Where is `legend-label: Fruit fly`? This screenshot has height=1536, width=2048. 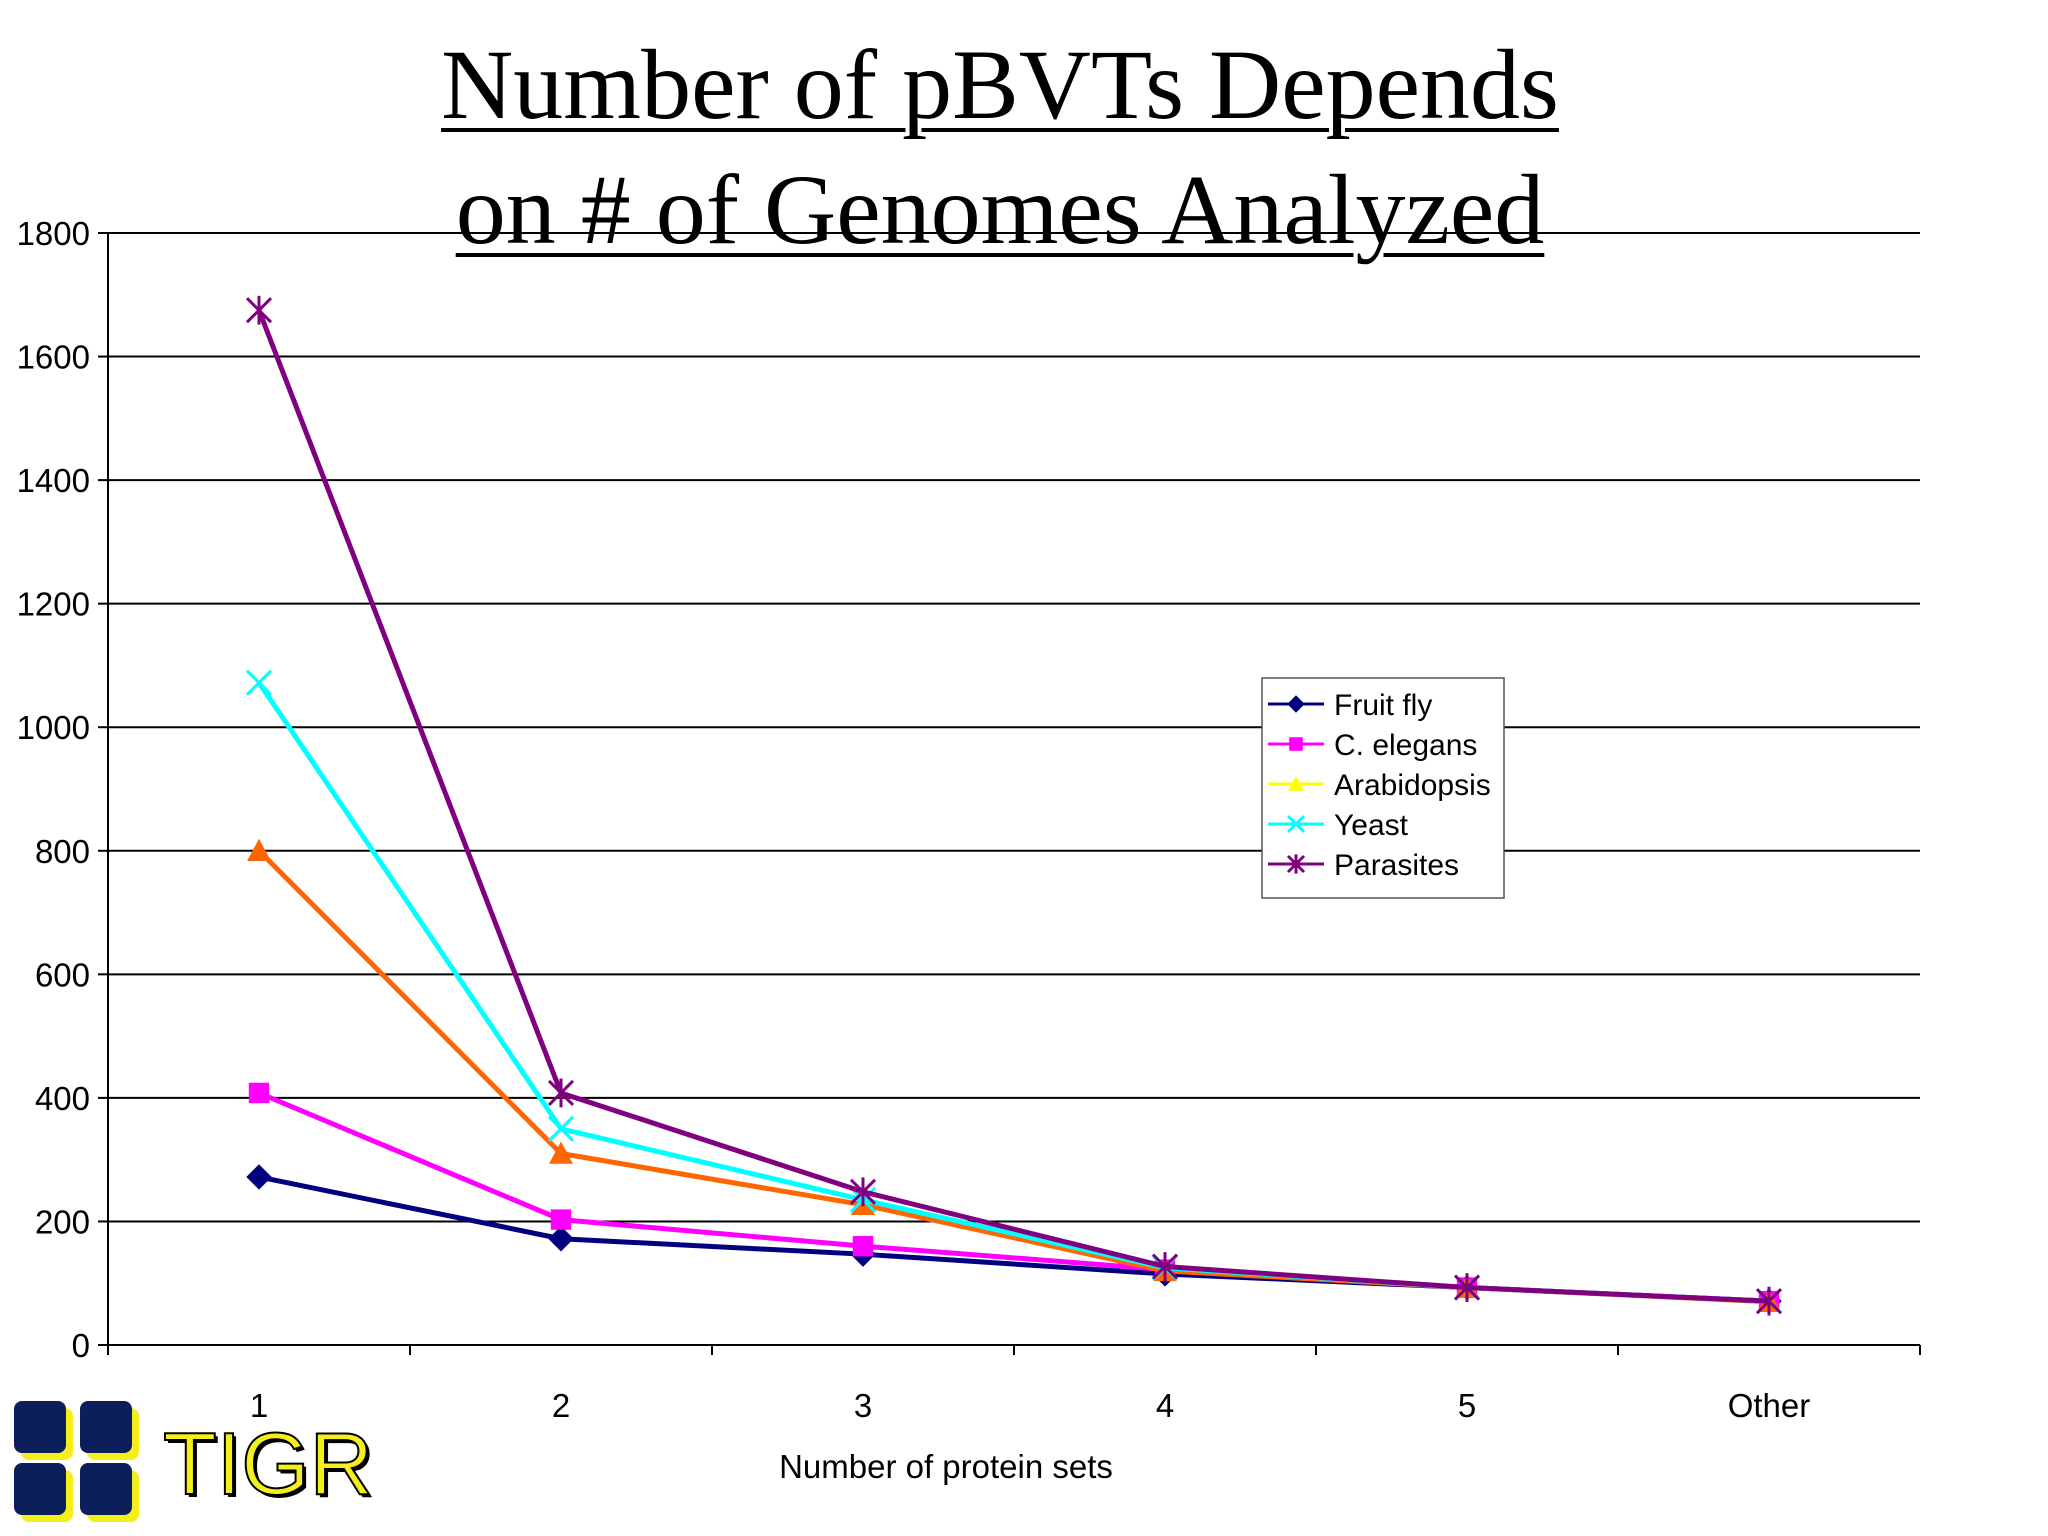
legend-label: Fruit fly is located at coordinates (1383, 705).